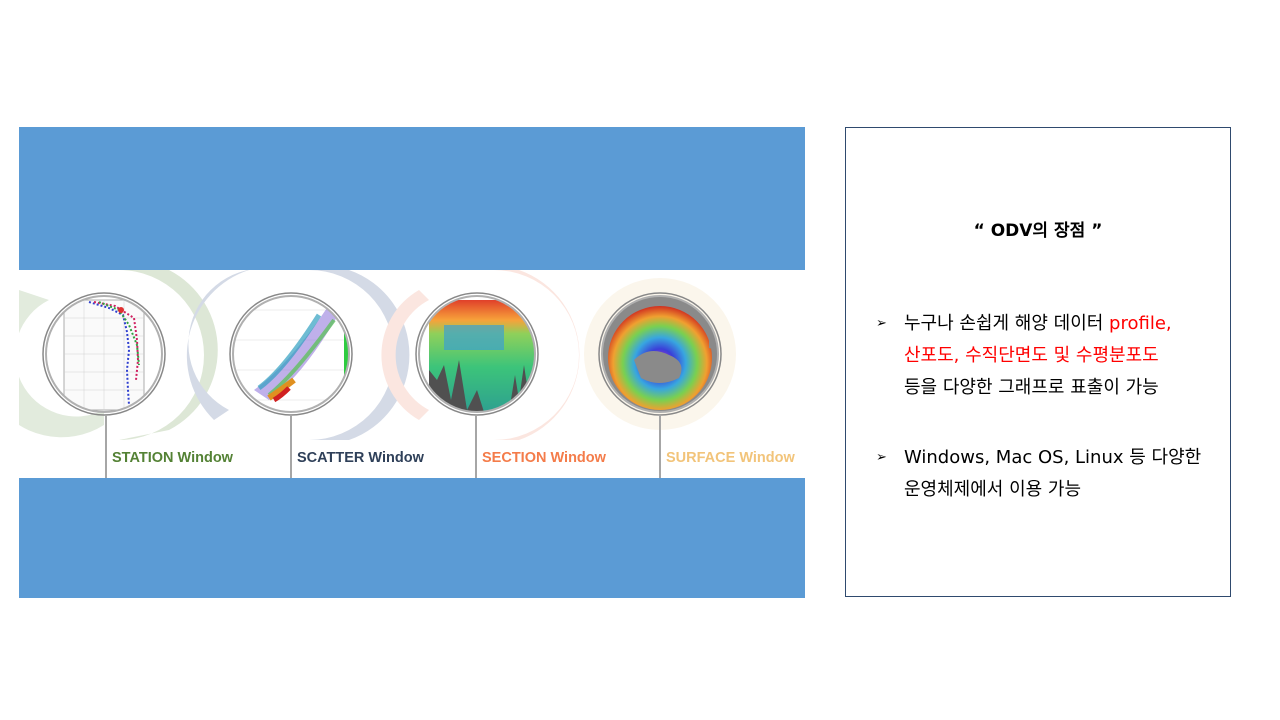  Describe the element at coordinates (109, 355) in the screenshot. I see `station-window-thumbnail` at that location.